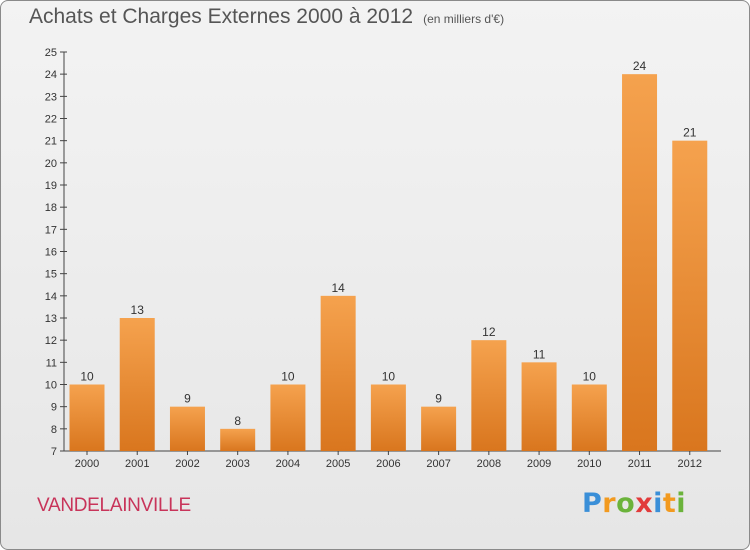 Image resolution: width=750 pixels, height=550 pixels. I want to click on y-tick-label: 18, so click(51, 208).